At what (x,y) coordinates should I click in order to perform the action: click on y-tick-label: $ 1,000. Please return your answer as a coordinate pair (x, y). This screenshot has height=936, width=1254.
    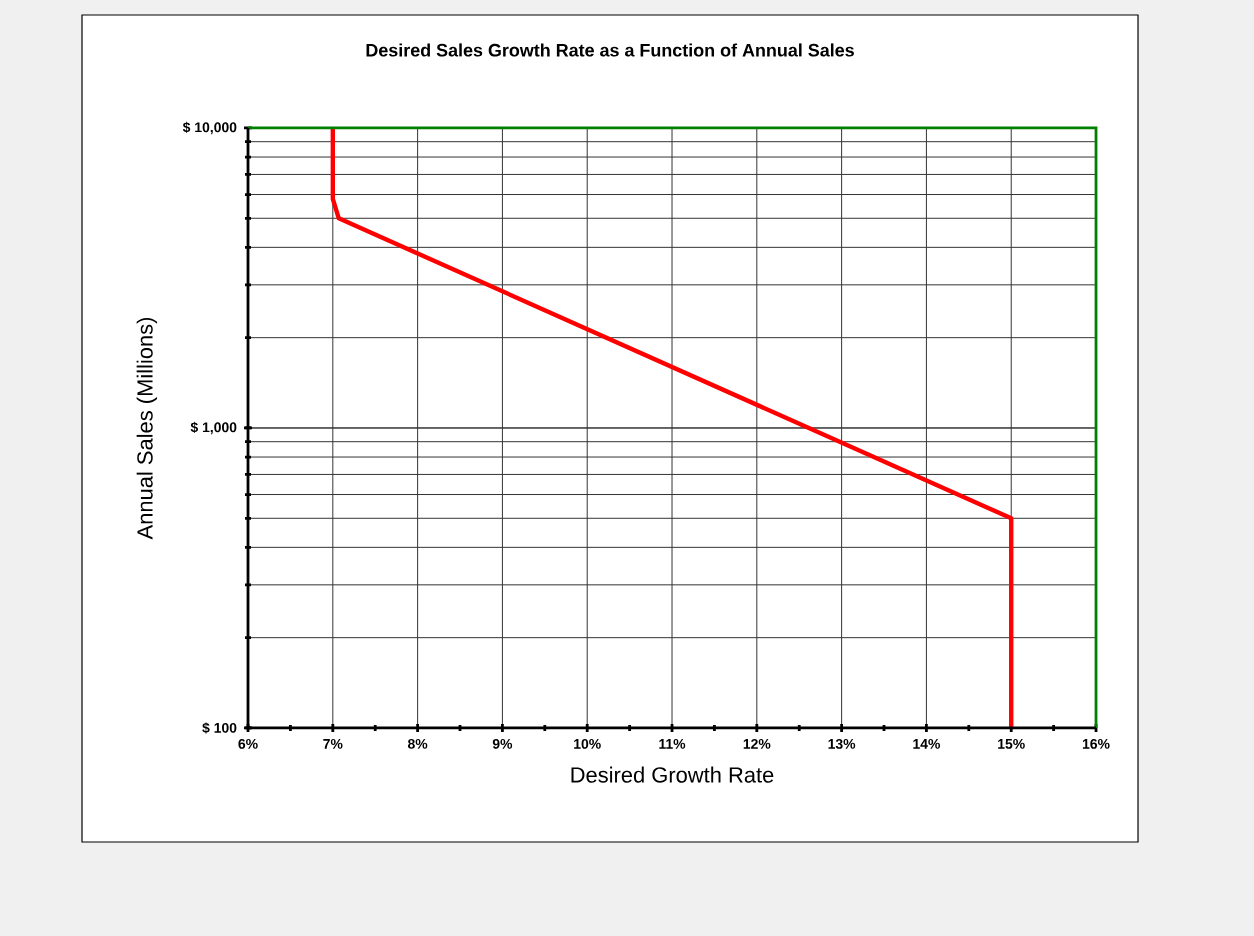
    Looking at the image, I should click on (213, 428).